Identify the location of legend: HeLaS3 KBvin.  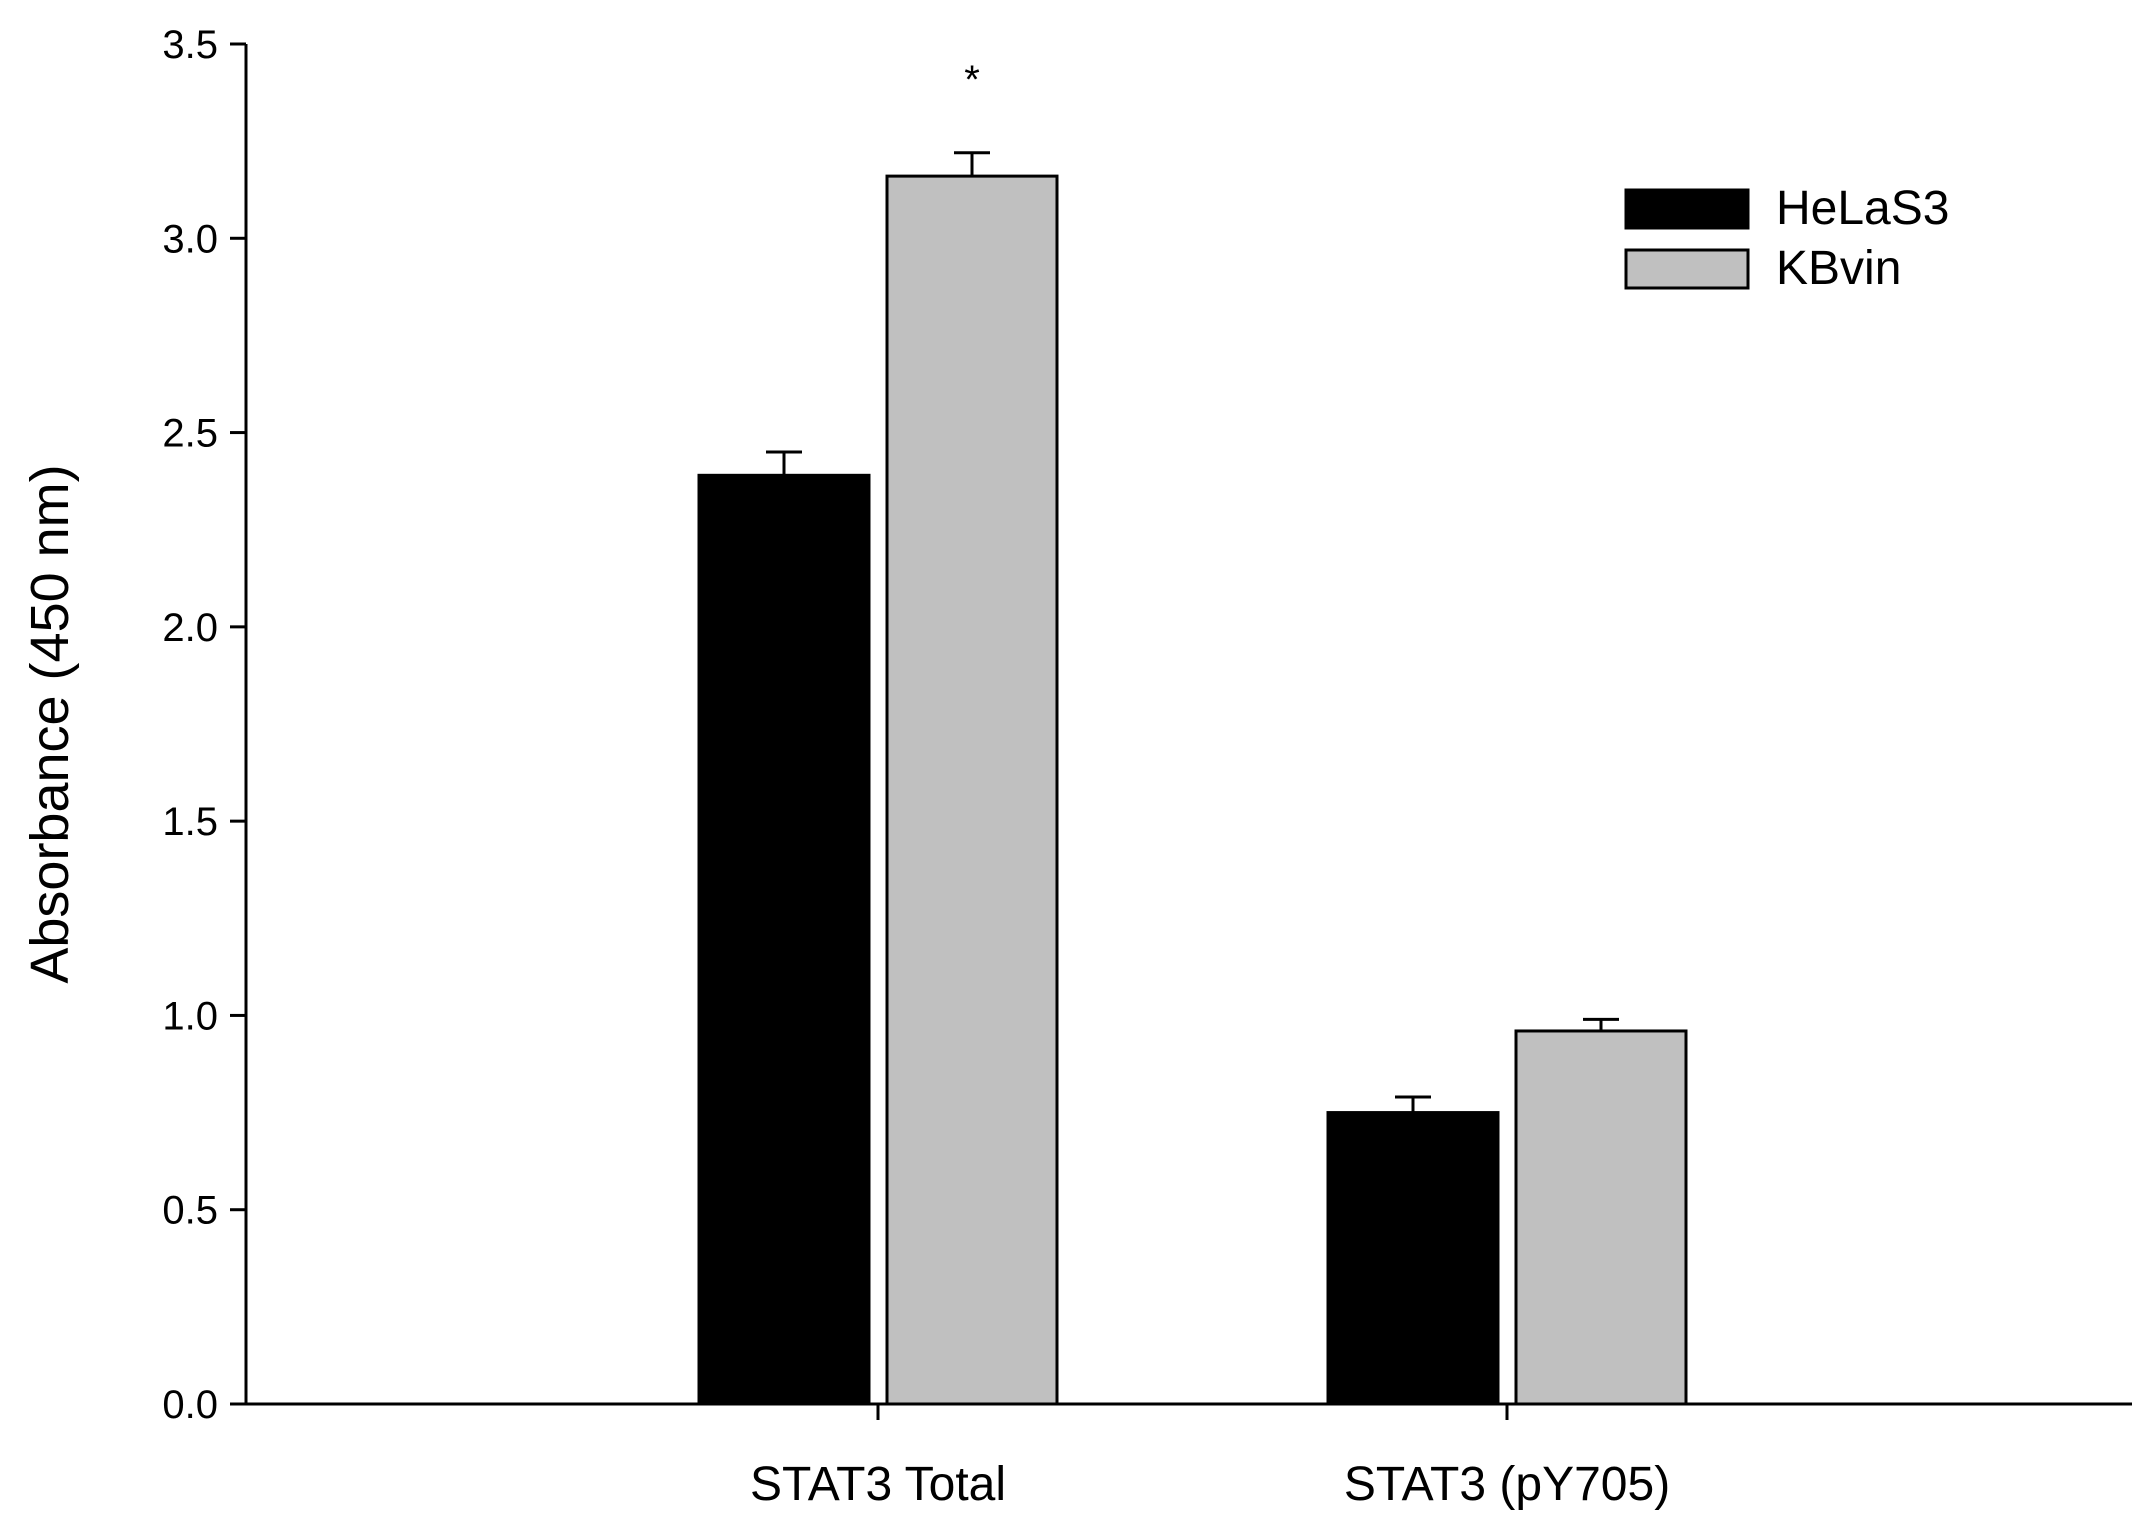
(1786, 238).